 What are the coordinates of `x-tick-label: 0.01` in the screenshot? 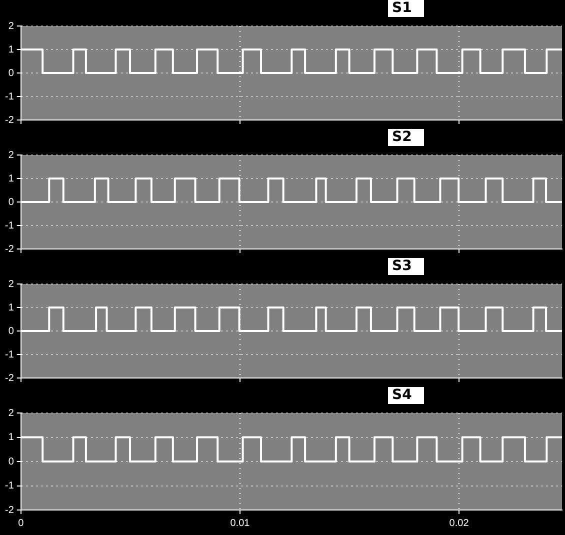 It's located at (240, 523).